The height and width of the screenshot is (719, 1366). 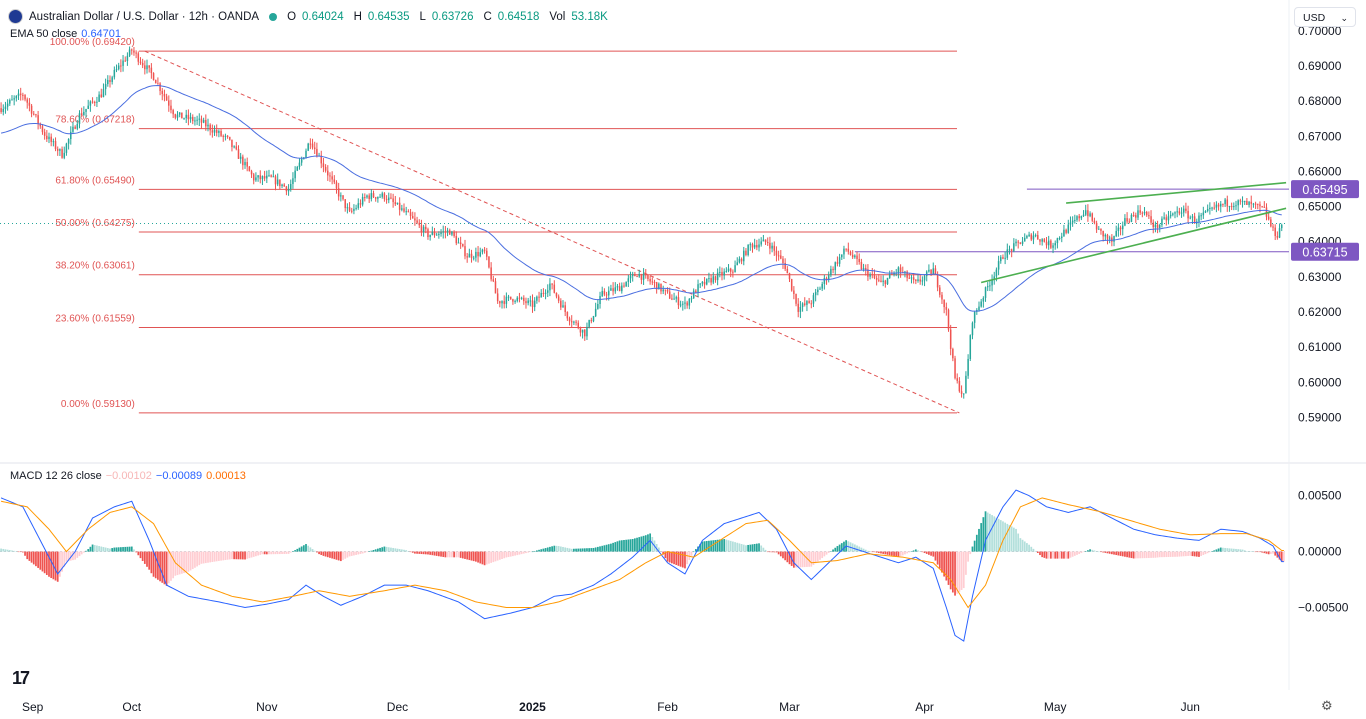 What do you see at coordinates (21, 678) in the screenshot?
I see `tradingview-logo-icon: 17` at bounding box center [21, 678].